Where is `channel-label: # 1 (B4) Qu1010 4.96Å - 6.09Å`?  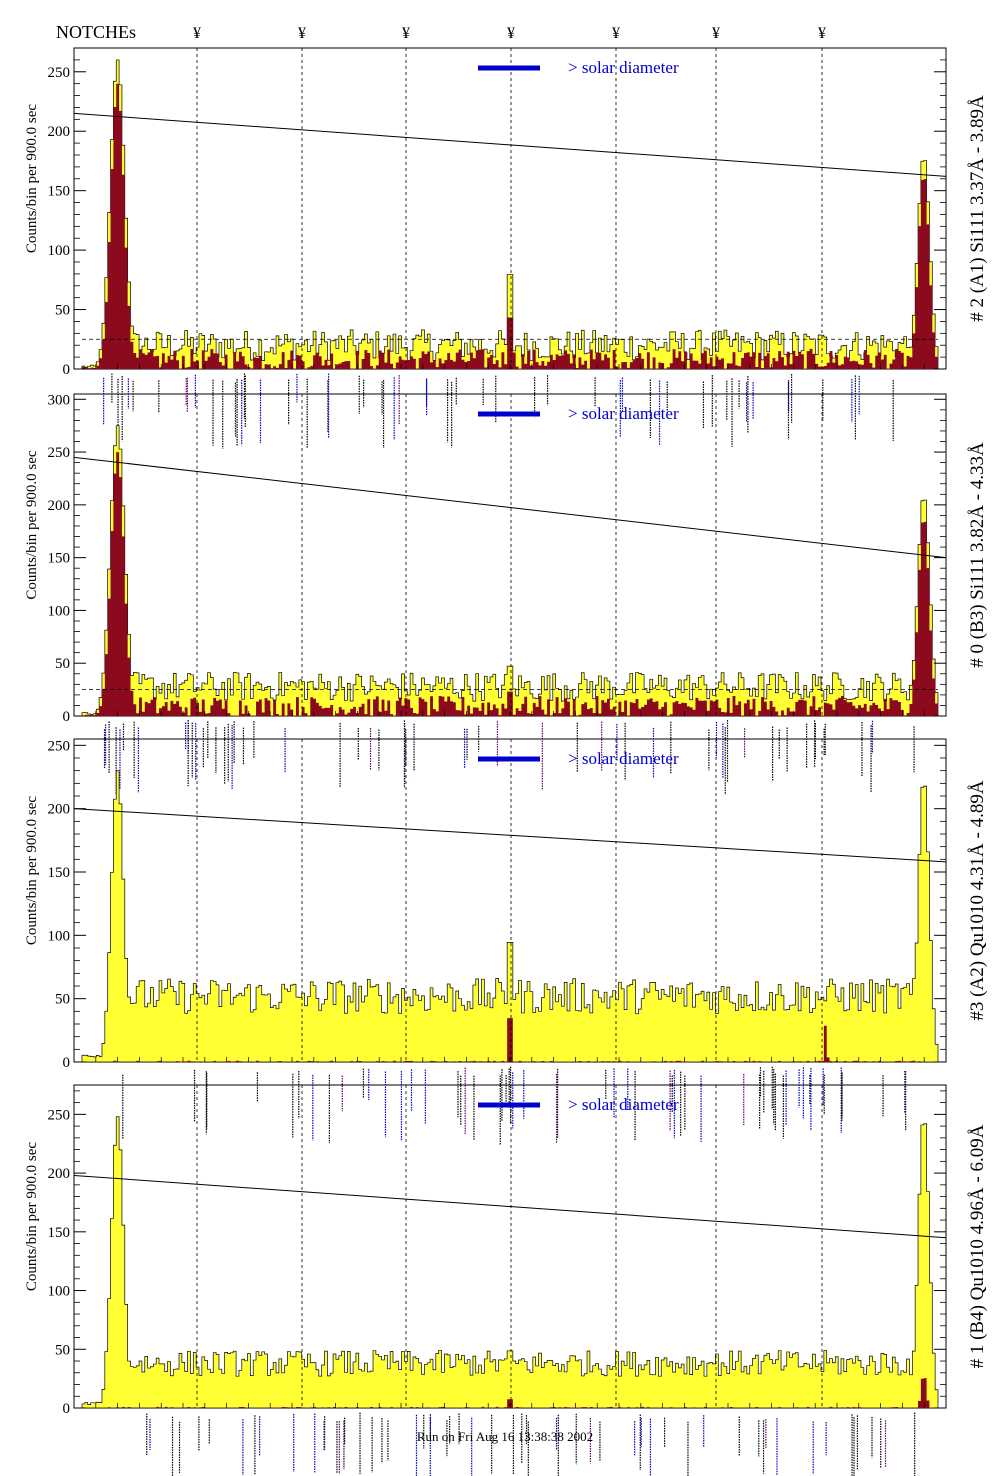 channel-label: # 1 (B4) Qu1010 4.96Å - 6.09Å is located at coordinates (977, 1246).